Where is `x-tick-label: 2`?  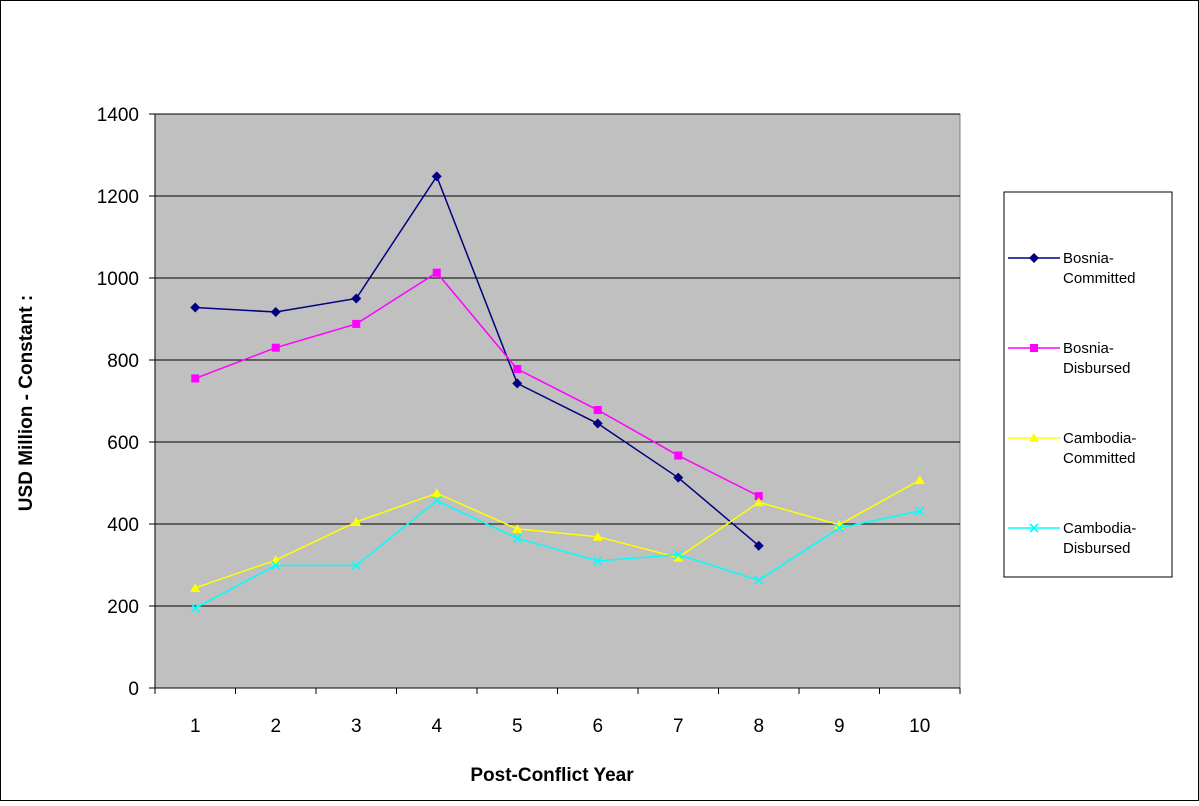 x-tick-label: 2 is located at coordinates (275, 726).